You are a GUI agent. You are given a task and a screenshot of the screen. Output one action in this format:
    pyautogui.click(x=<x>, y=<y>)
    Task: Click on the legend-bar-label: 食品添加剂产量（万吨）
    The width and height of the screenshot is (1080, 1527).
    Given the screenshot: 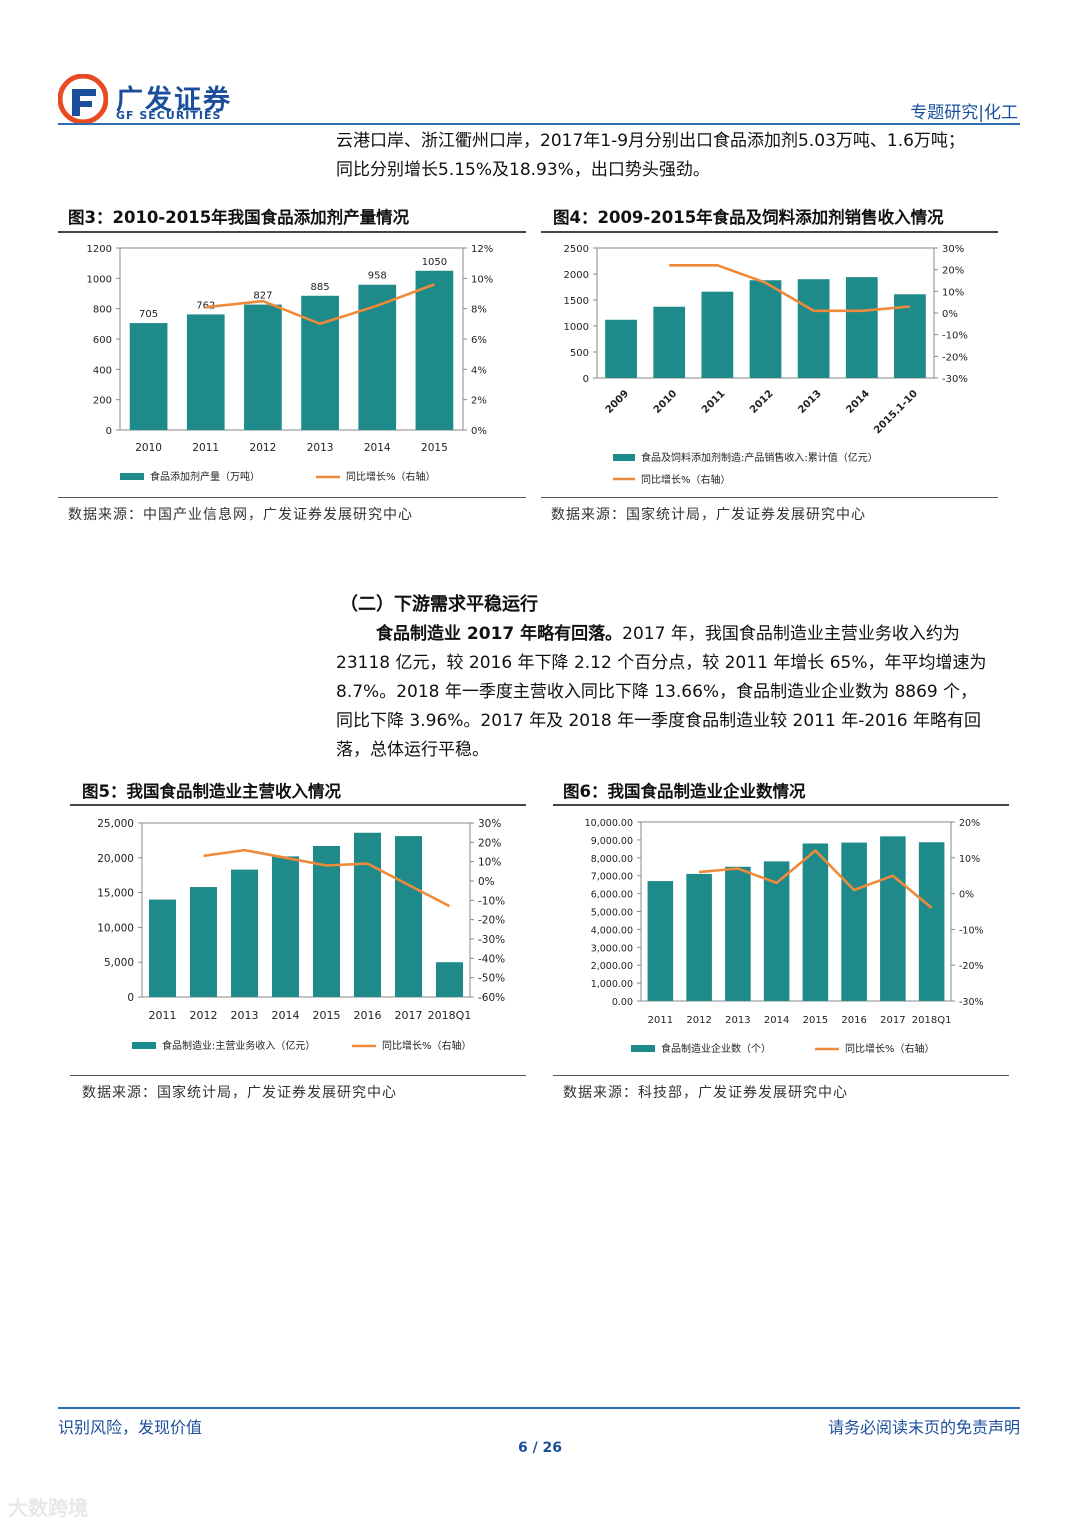 What is the action you would take?
    pyautogui.click(x=205, y=476)
    